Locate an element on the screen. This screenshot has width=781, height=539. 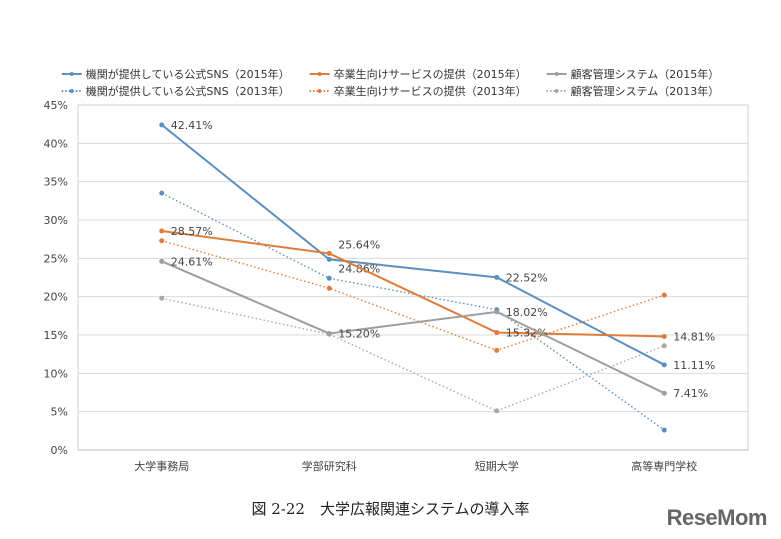
figure-caption: 図 2-22 大学広報関連システムの導入率 is located at coordinates (390, 509).